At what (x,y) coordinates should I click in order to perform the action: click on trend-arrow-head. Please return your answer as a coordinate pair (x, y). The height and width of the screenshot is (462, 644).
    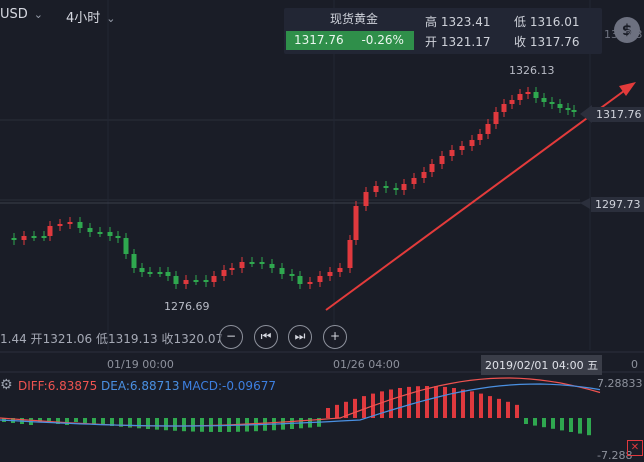
    Looking at the image, I should click on (627, 89).